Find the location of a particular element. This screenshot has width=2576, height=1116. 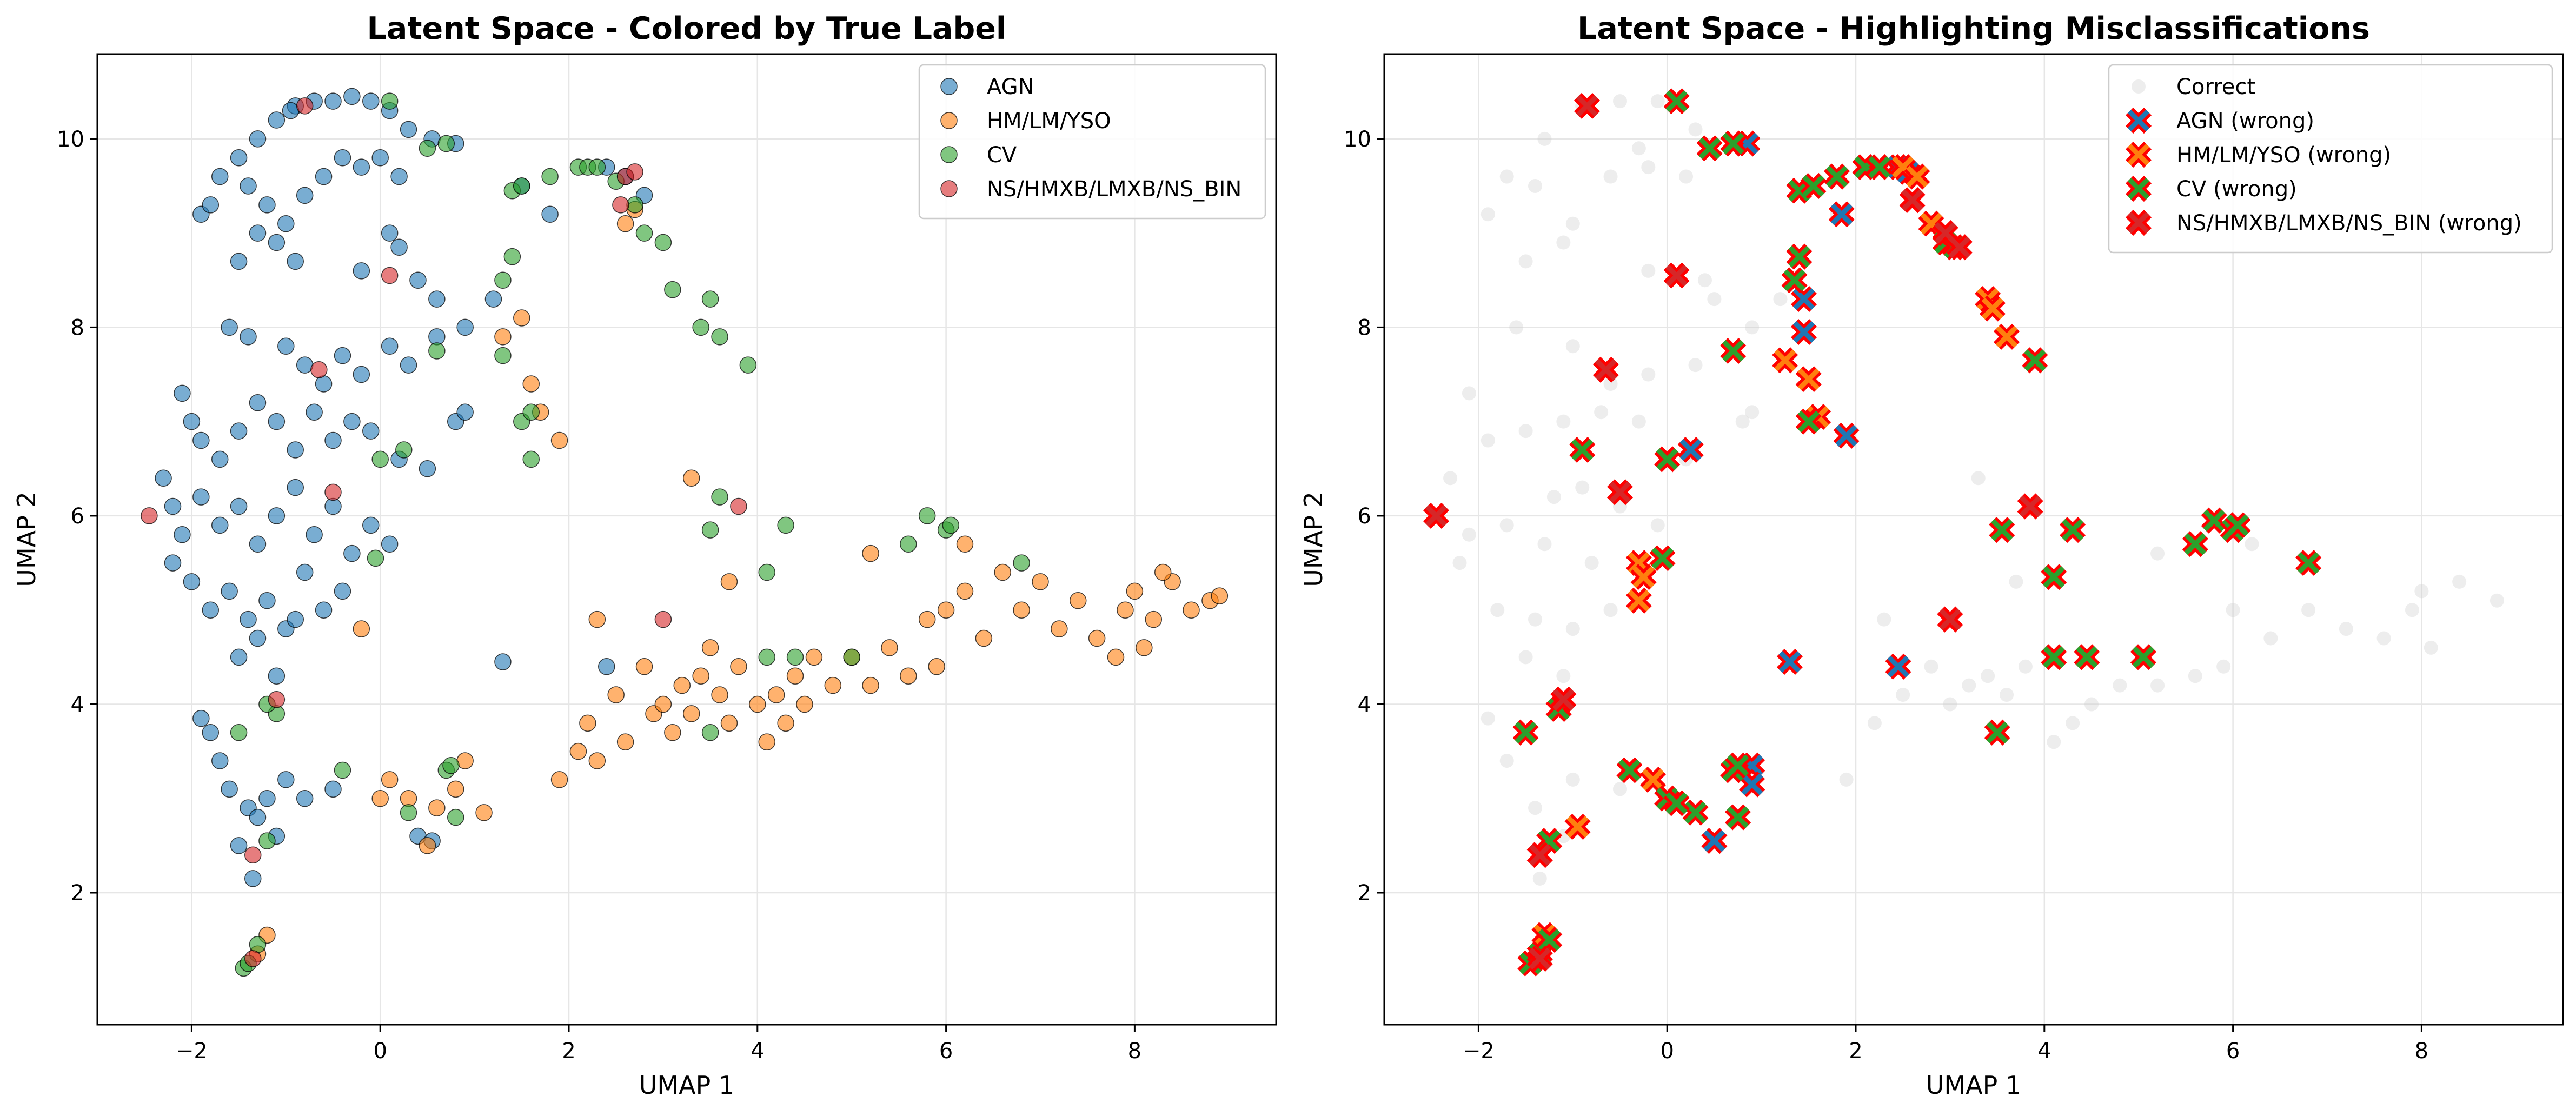

right-y-axis-label: UMAP 2 is located at coordinates (1313, 539).